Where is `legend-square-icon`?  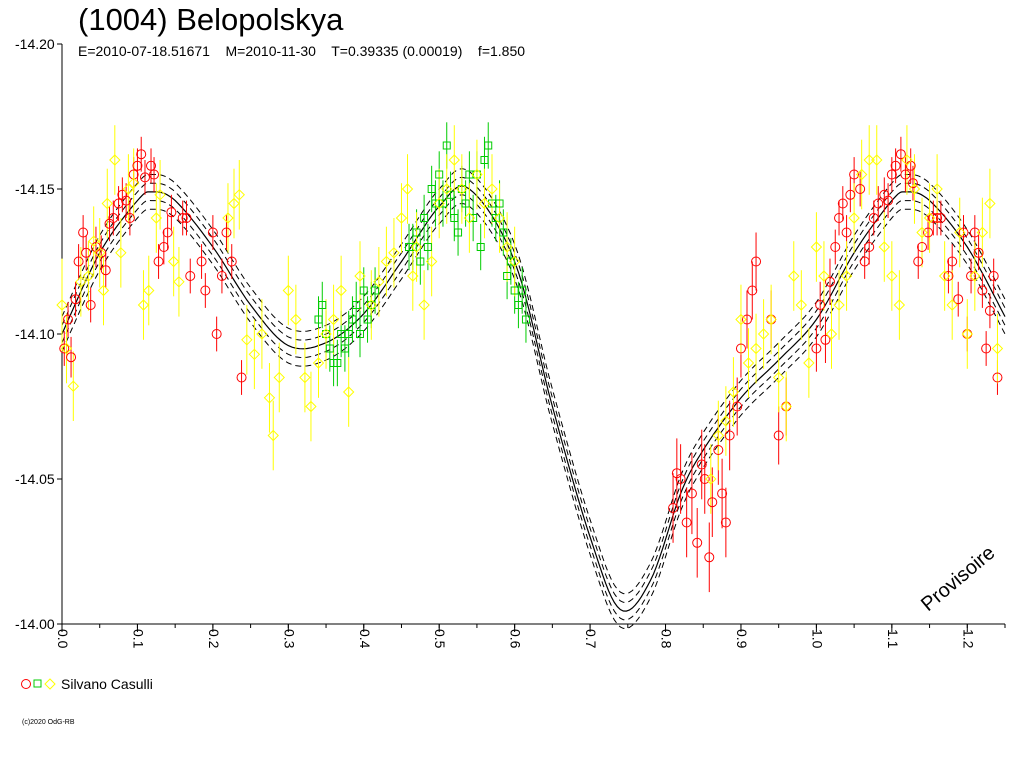 legend-square-icon is located at coordinates (37, 683).